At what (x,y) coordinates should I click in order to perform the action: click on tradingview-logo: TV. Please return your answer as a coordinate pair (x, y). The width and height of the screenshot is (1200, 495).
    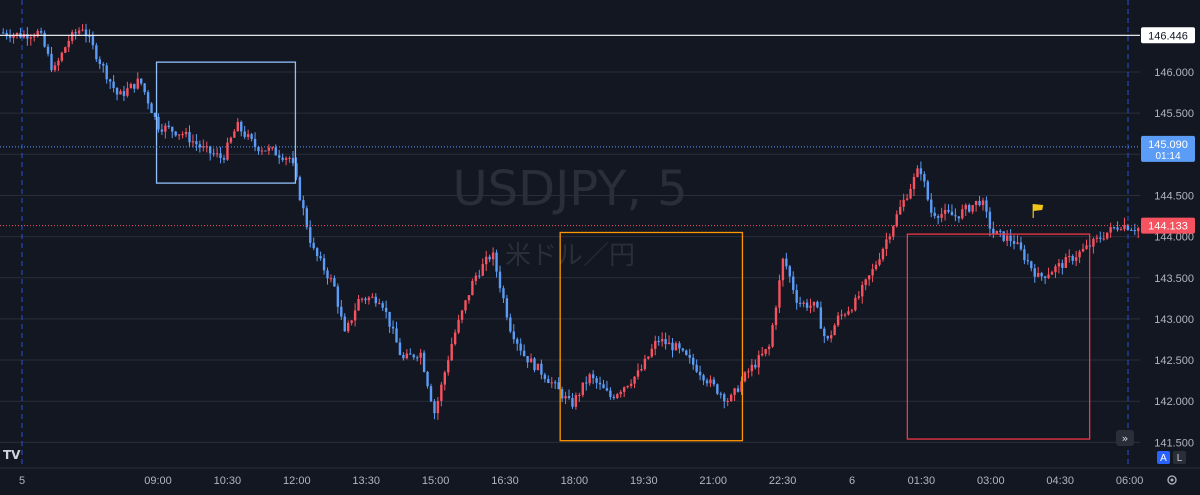
    Looking at the image, I should click on (12, 455).